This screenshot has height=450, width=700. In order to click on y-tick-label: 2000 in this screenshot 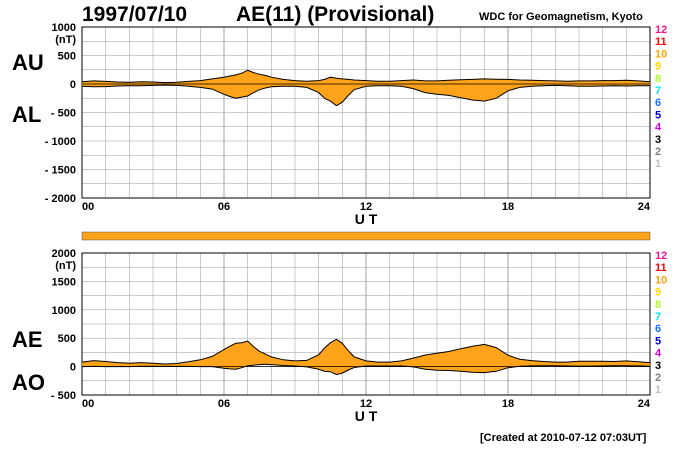, I will do `click(64, 254)`.